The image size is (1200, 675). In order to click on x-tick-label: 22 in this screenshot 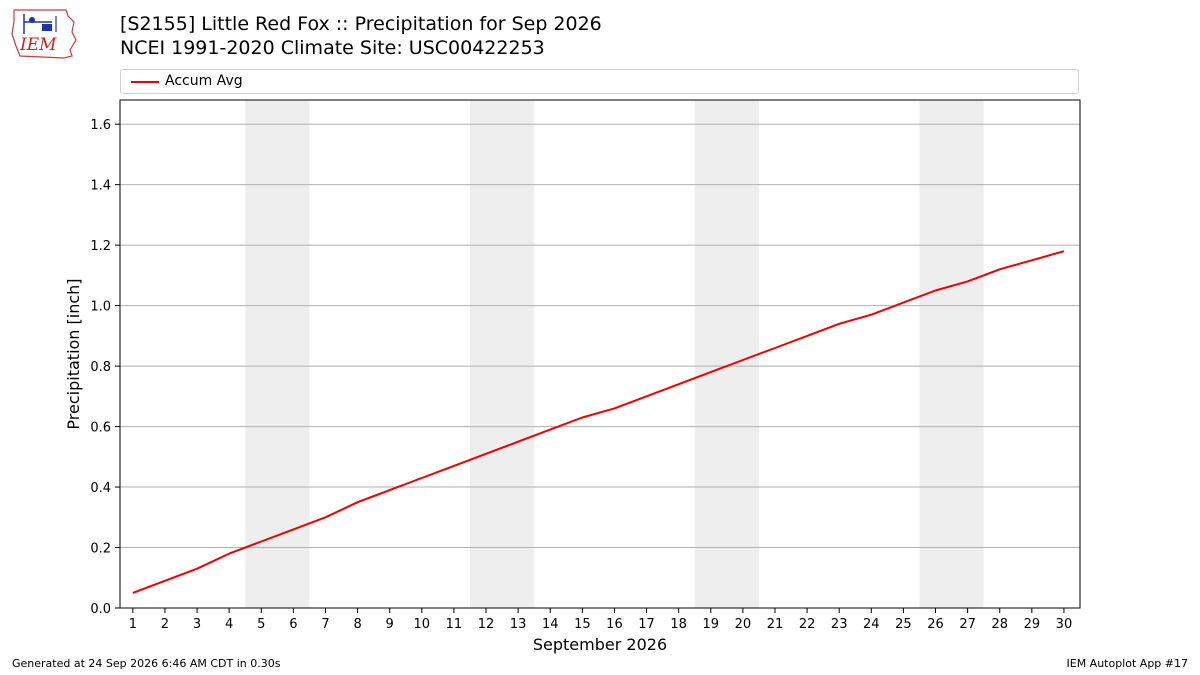, I will do `click(807, 624)`.